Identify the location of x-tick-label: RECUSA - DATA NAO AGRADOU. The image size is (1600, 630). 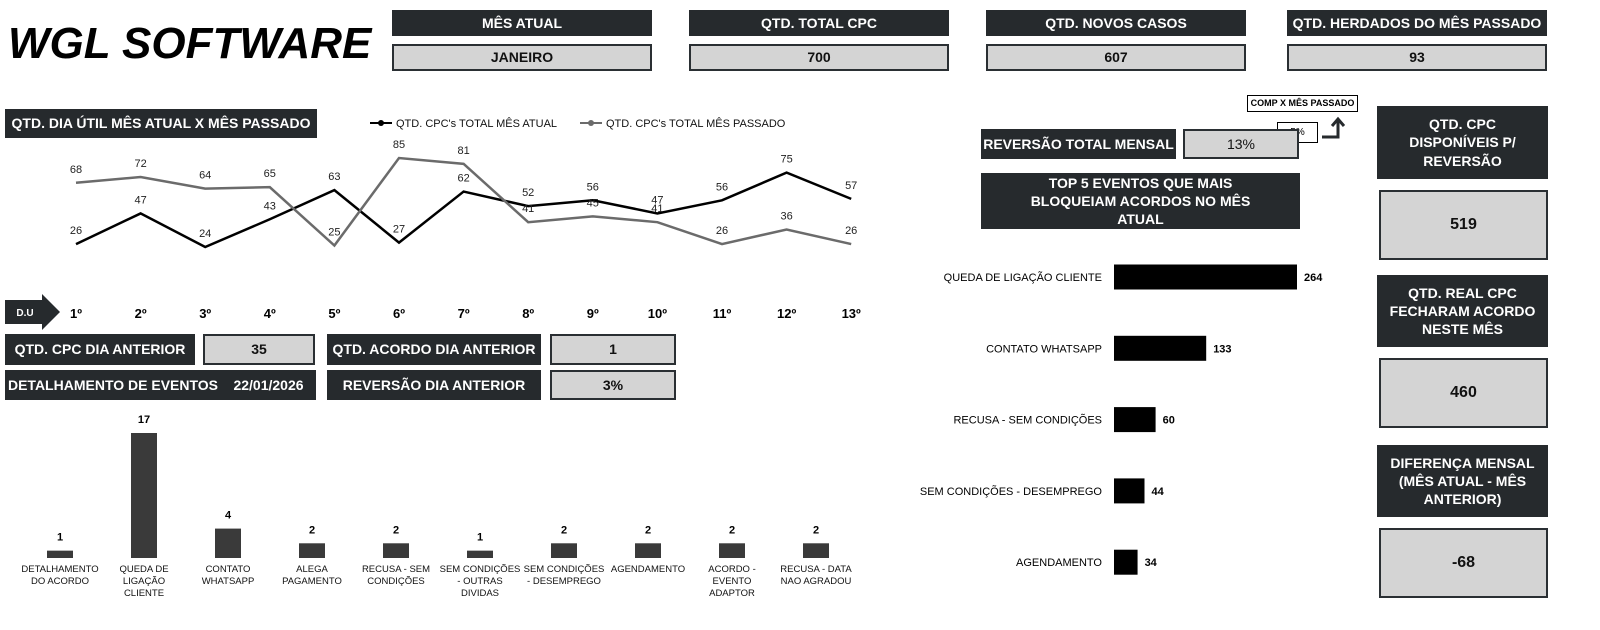
(816, 575).